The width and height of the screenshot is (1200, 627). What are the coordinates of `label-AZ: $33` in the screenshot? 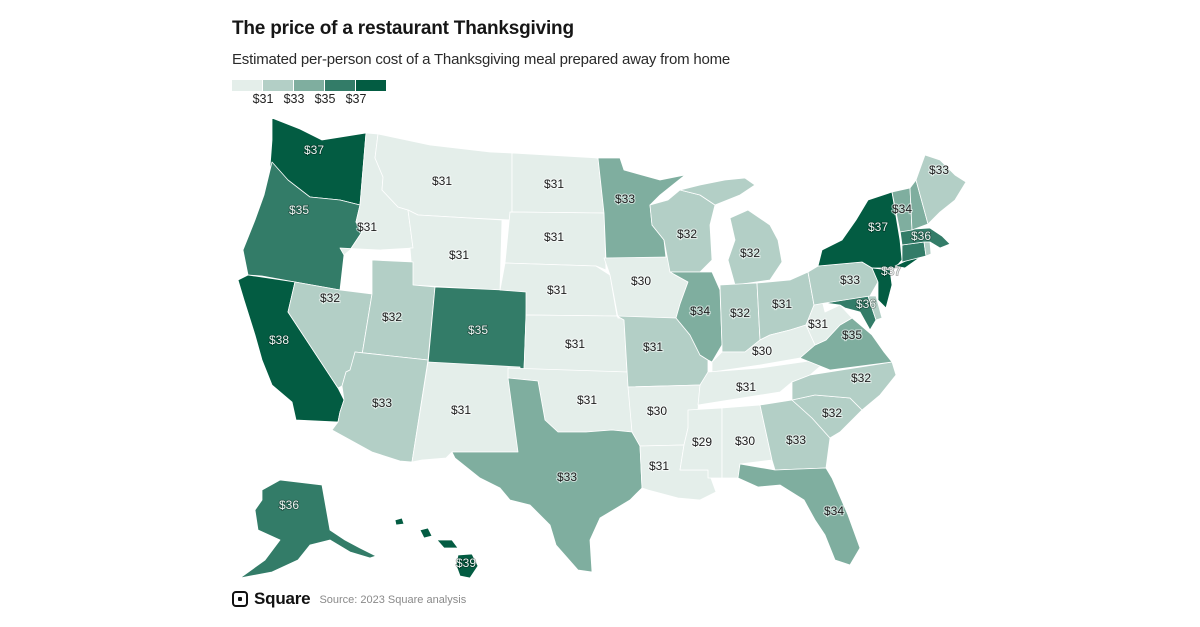 It's located at (382, 403).